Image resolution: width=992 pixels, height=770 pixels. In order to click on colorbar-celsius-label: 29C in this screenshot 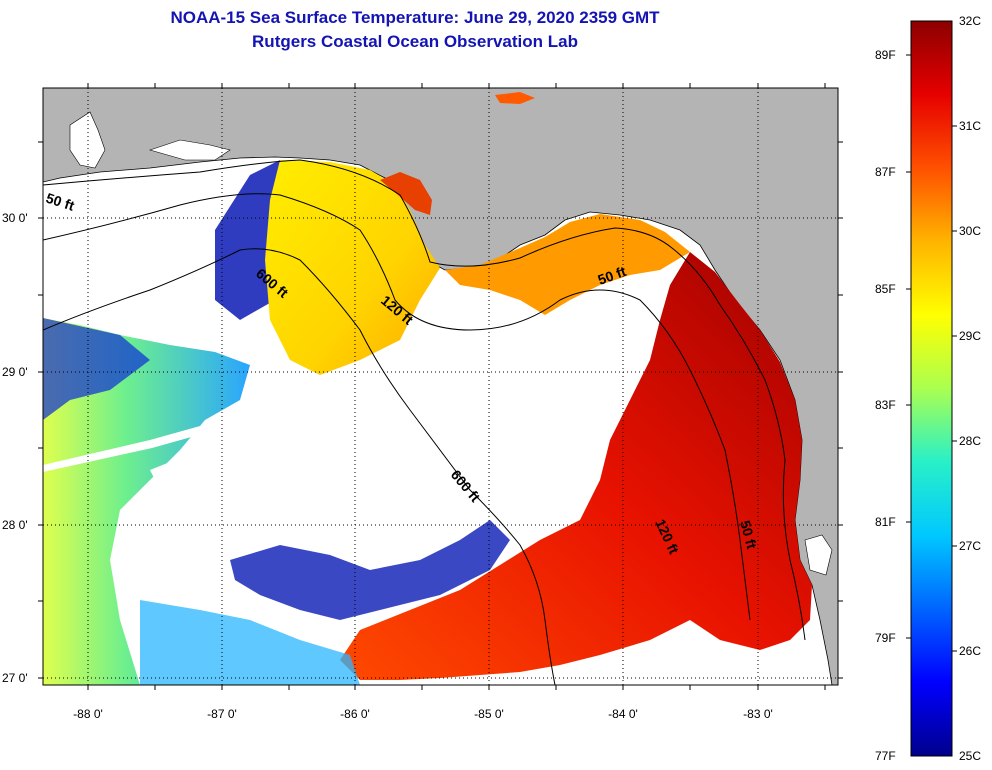, I will do `click(970, 336)`.